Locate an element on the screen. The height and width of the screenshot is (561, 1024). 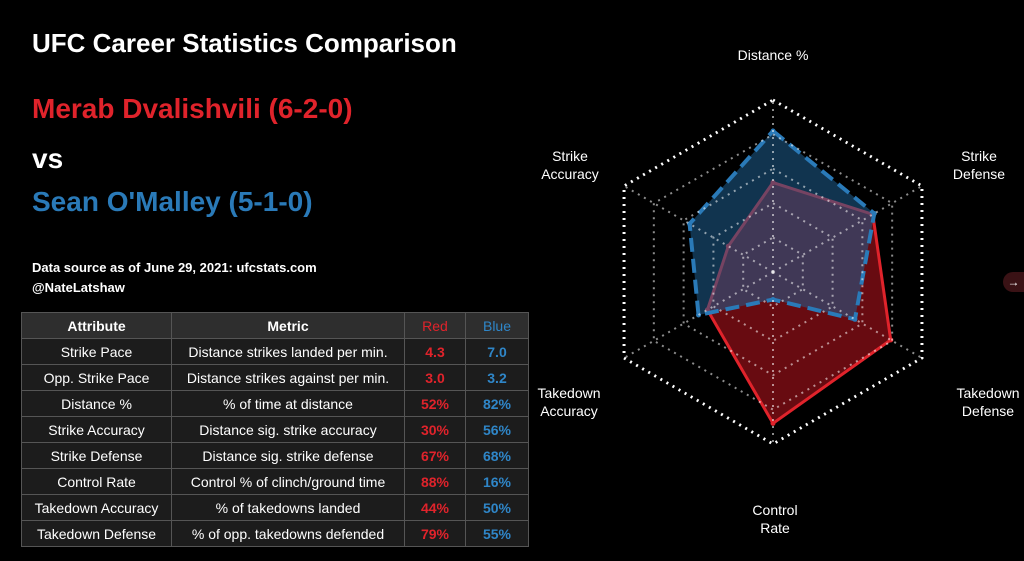
axis-label: Control Rate is located at coordinates (774, 519).